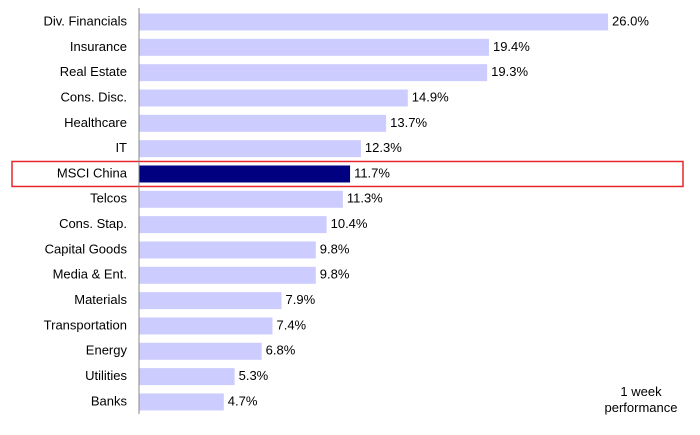 The width and height of the screenshot is (700, 435). I want to click on category-label: Cons. Stap., so click(93, 223).